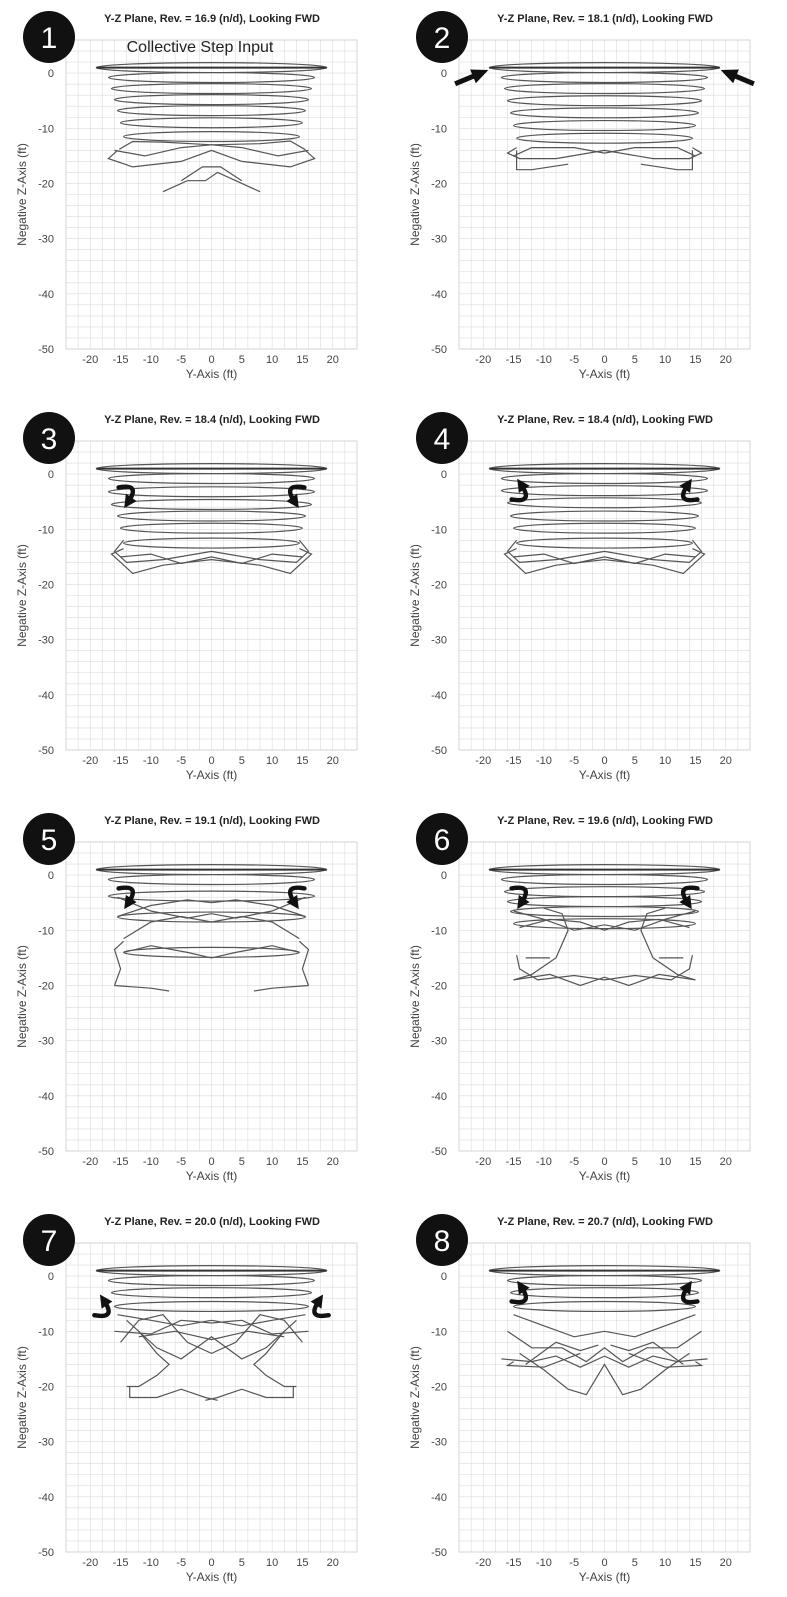  What do you see at coordinates (200, 47) in the screenshot?
I see `annotation-text: Collective Step Input` at bounding box center [200, 47].